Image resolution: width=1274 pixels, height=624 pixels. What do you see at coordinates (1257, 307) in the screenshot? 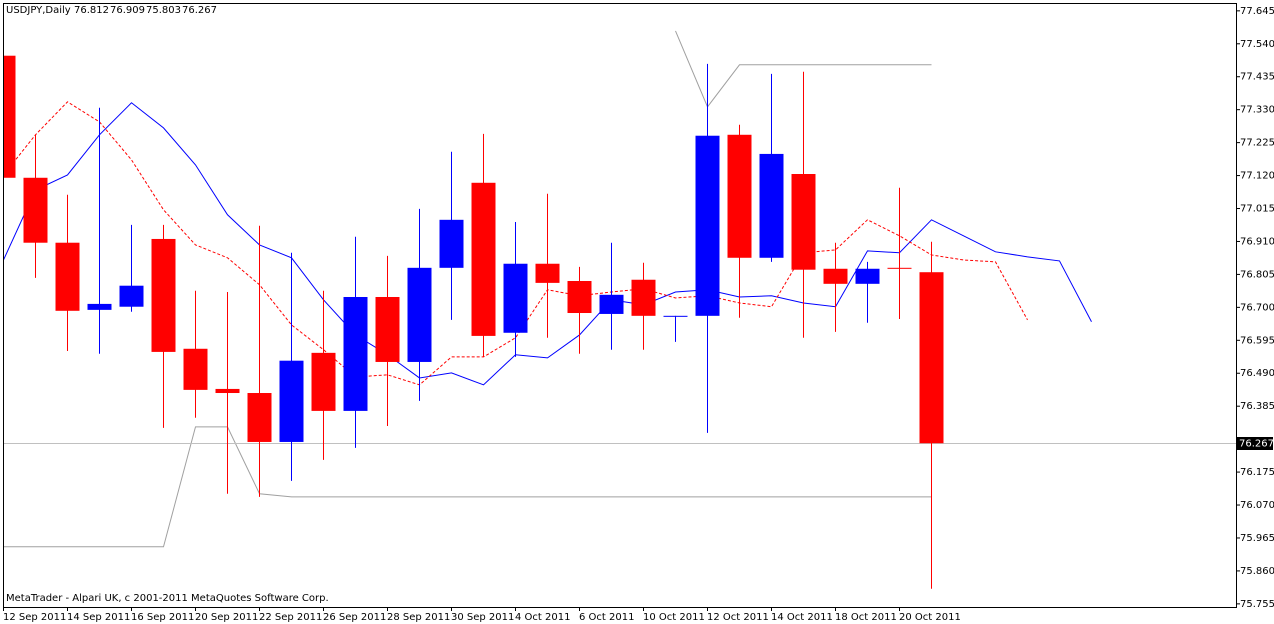
I see `y-tick-label: 76.700` at bounding box center [1257, 307].